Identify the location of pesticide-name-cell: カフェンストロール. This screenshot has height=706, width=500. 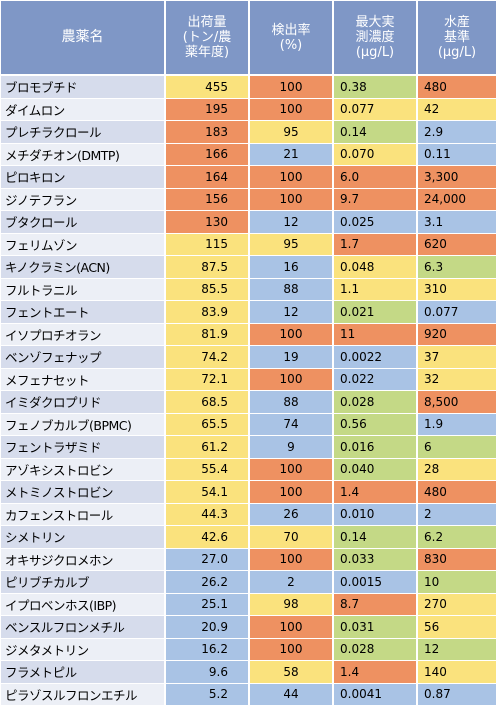
(83, 515).